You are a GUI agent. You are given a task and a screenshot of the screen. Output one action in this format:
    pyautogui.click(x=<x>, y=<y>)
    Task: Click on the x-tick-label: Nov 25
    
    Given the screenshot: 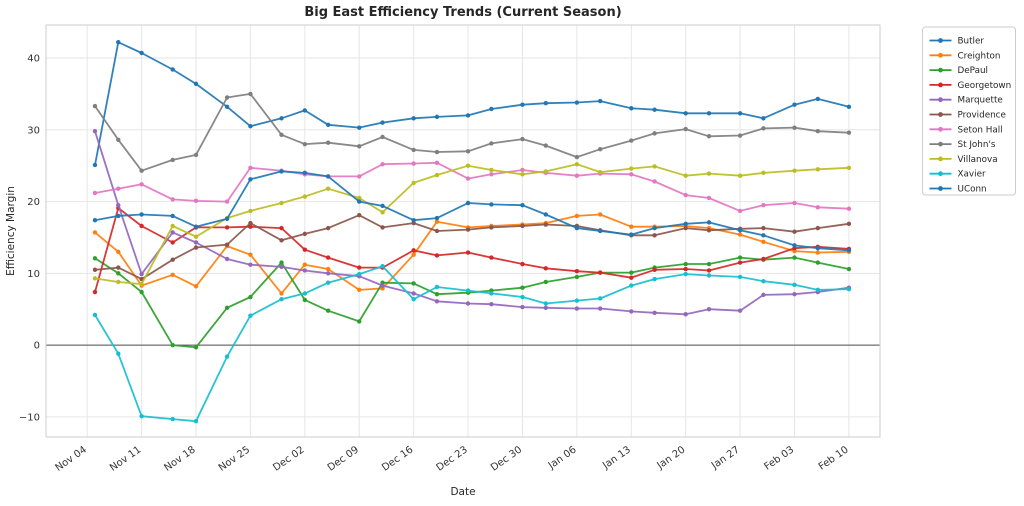 What is the action you would take?
    pyautogui.click(x=234, y=458)
    